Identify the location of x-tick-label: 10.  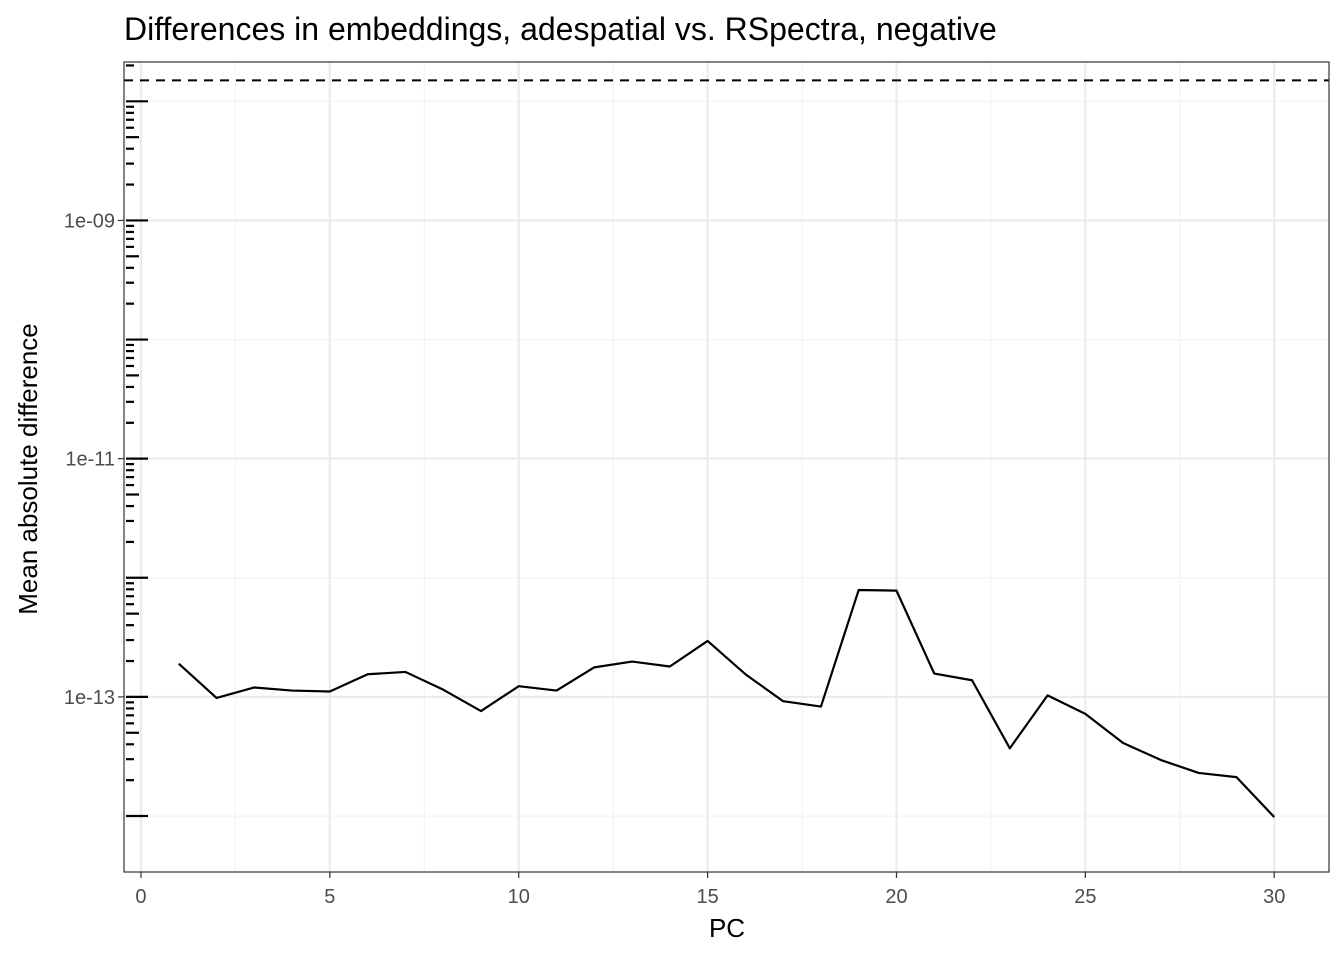
(519, 897).